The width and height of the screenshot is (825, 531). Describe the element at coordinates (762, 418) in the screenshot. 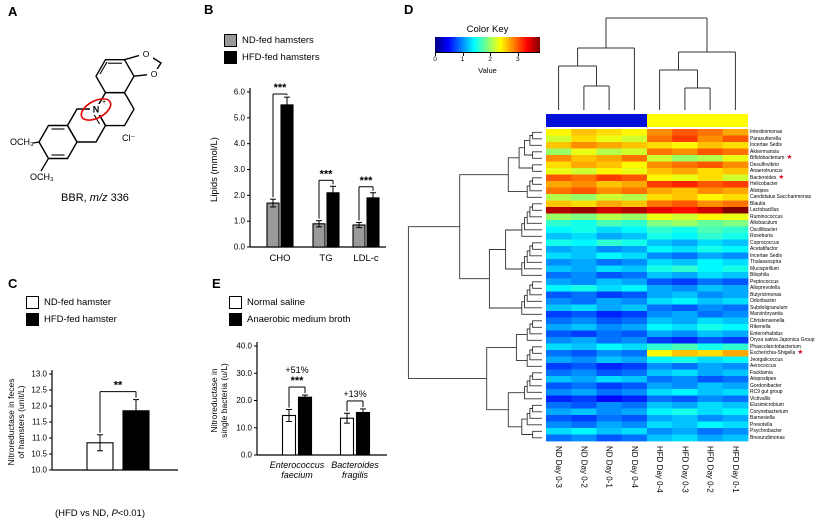

I see `row-label: Barnesiella` at that location.